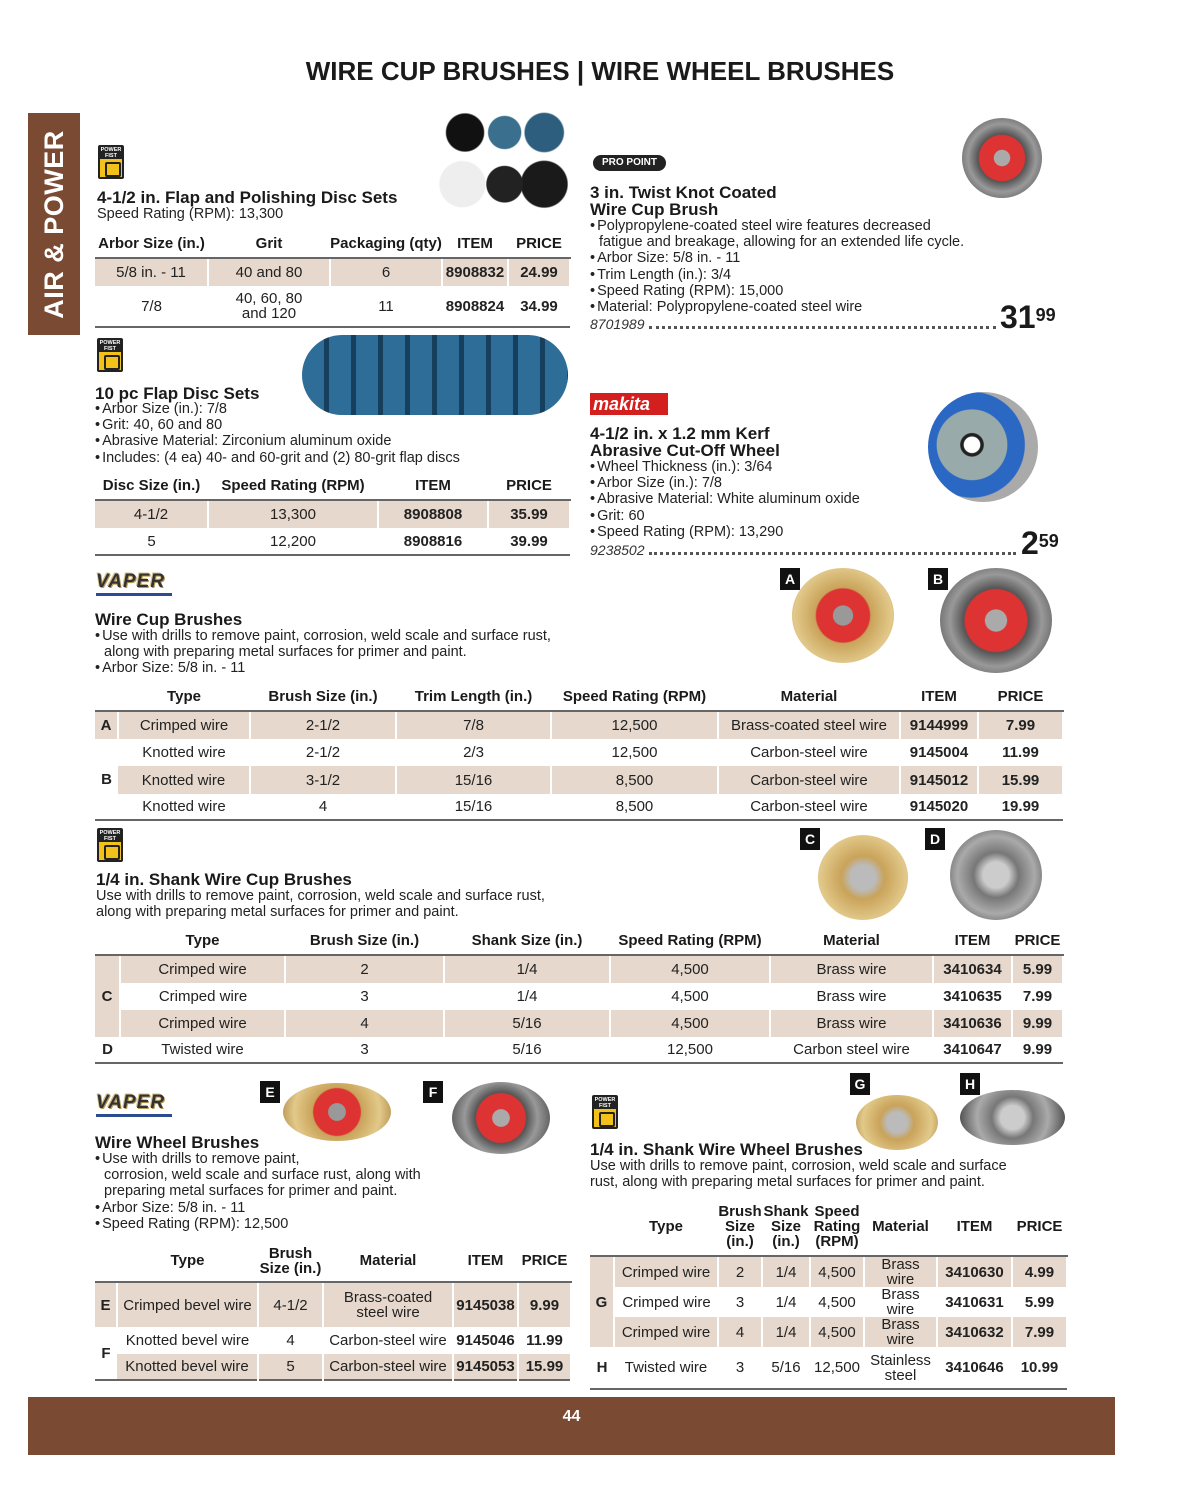  Describe the element at coordinates (485, 1340) in the screenshot. I see `item-number: 9145046` at that location.